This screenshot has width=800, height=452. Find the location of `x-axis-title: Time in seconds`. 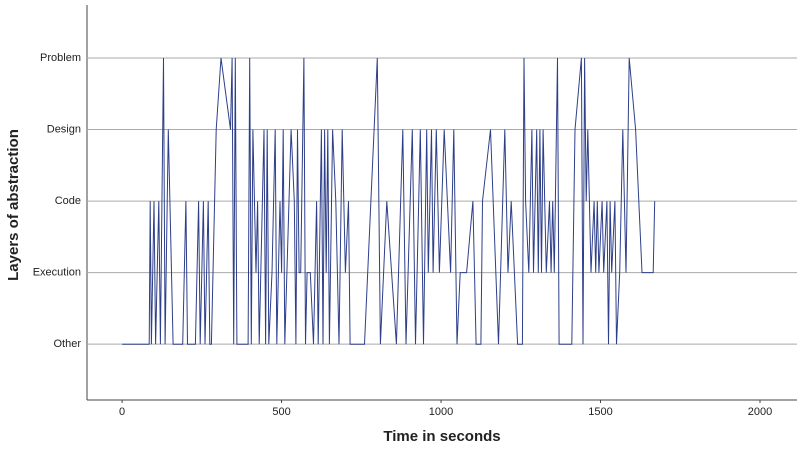

x-axis-title: Time in seconds is located at coordinates (441, 436).